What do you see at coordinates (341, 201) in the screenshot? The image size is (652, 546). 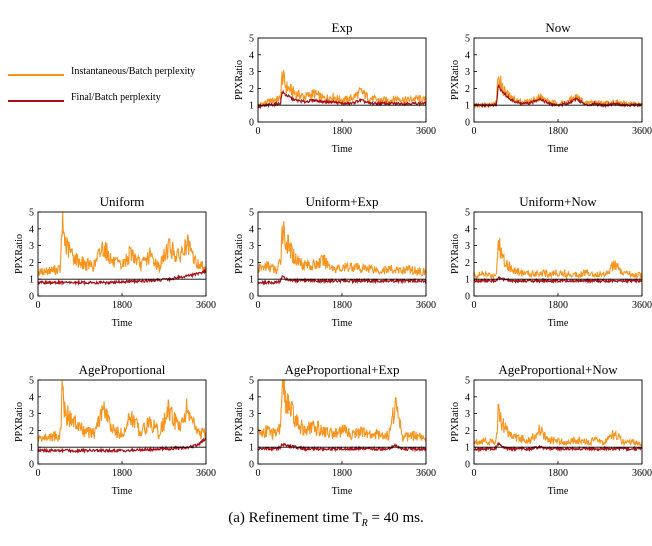 I see `panel-title: Uniform+Exp` at bounding box center [341, 201].